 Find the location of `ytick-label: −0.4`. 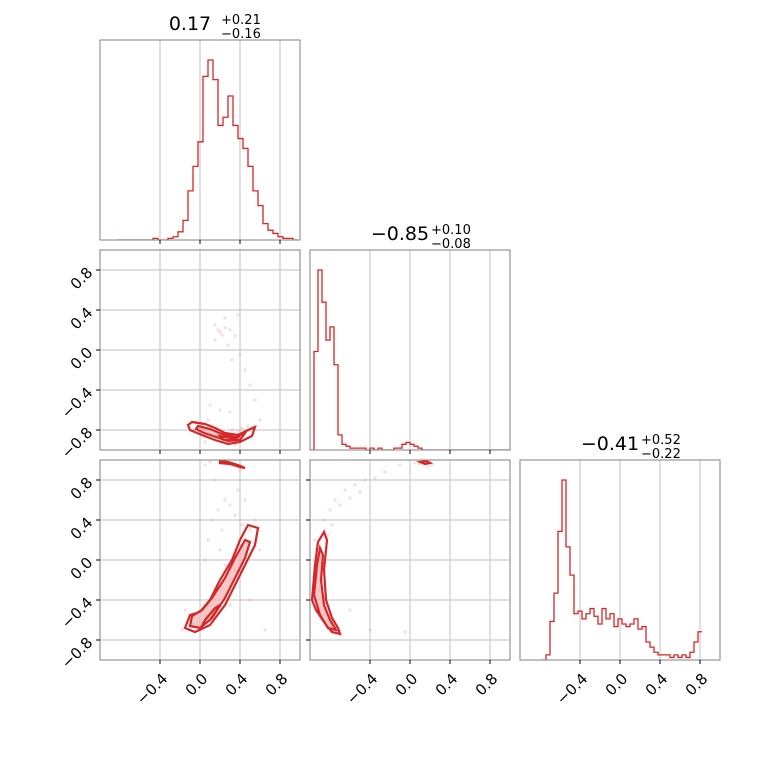

ytick-label: −0.4 is located at coordinates (77, 613).